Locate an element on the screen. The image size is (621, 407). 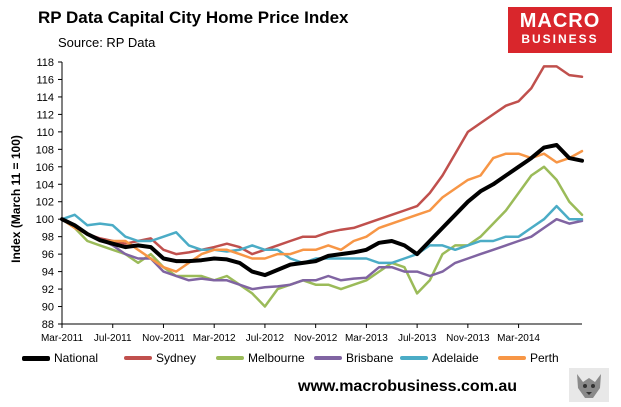
legend-item-melbourne: Melbourne is located at coordinates (260, 358).